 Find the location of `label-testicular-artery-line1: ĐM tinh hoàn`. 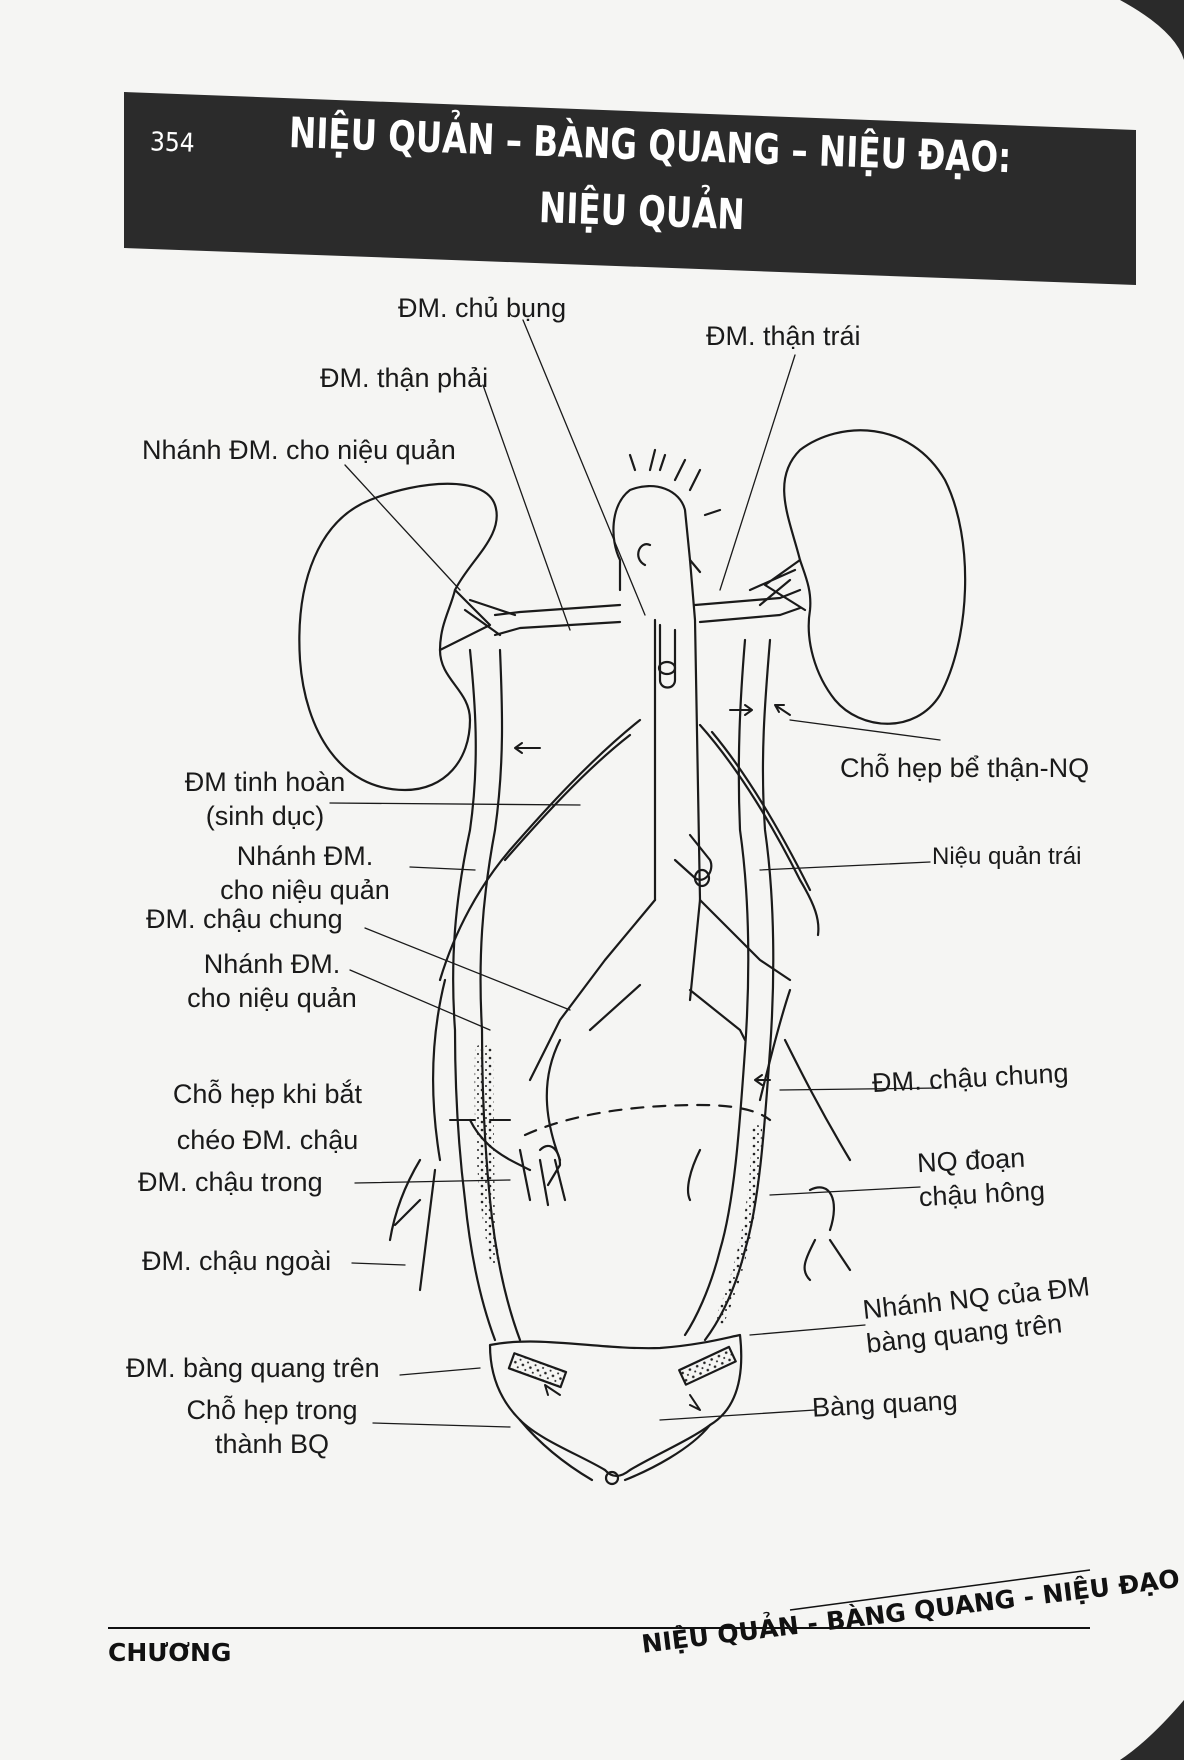

label-testicular-artery-line1: ĐM tinh hoàn is located at coordinates (265, 782).